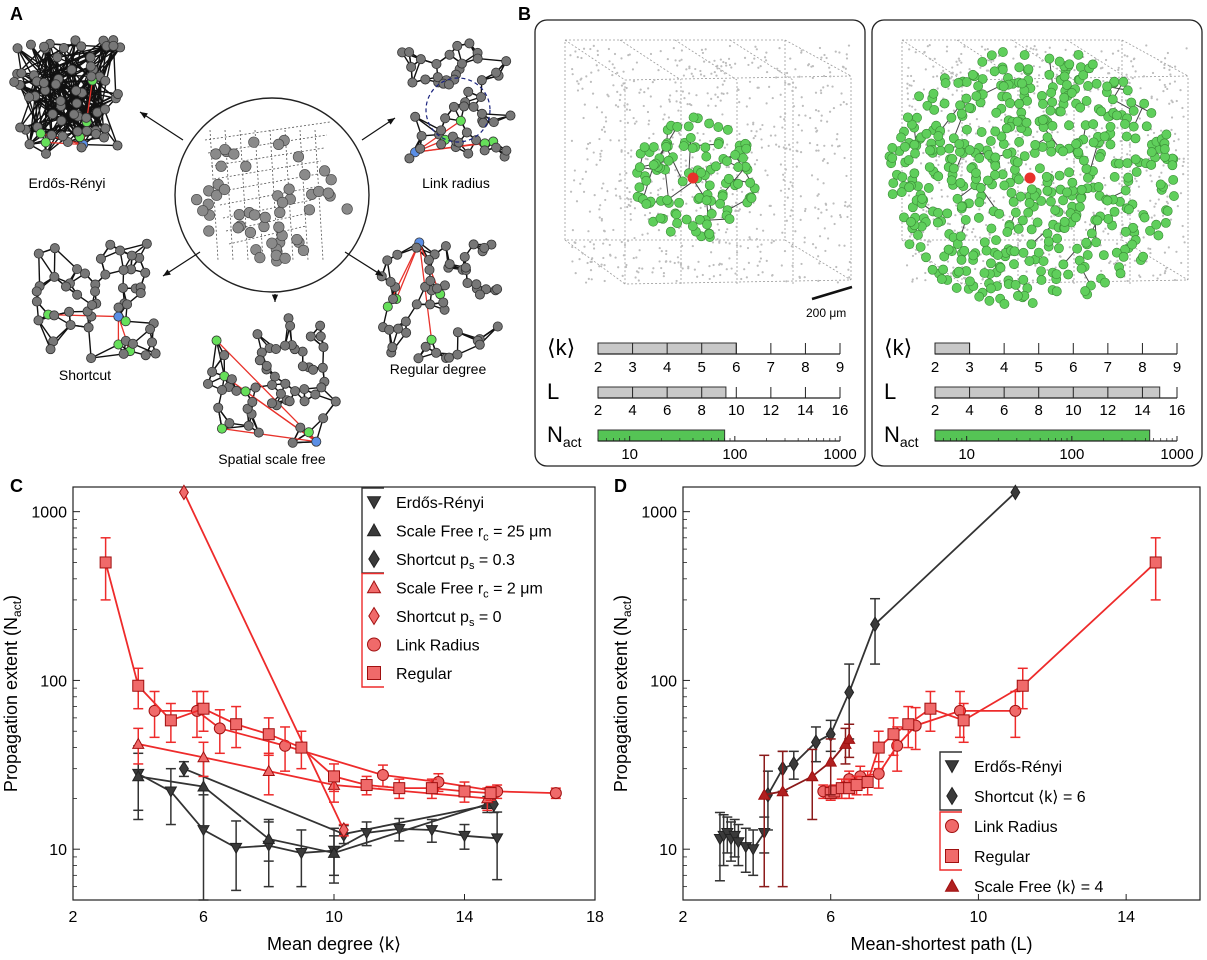  Describe the element at coordinates (1004, 367) in the screenshot. I see `k-tick-label: 4` at that location.